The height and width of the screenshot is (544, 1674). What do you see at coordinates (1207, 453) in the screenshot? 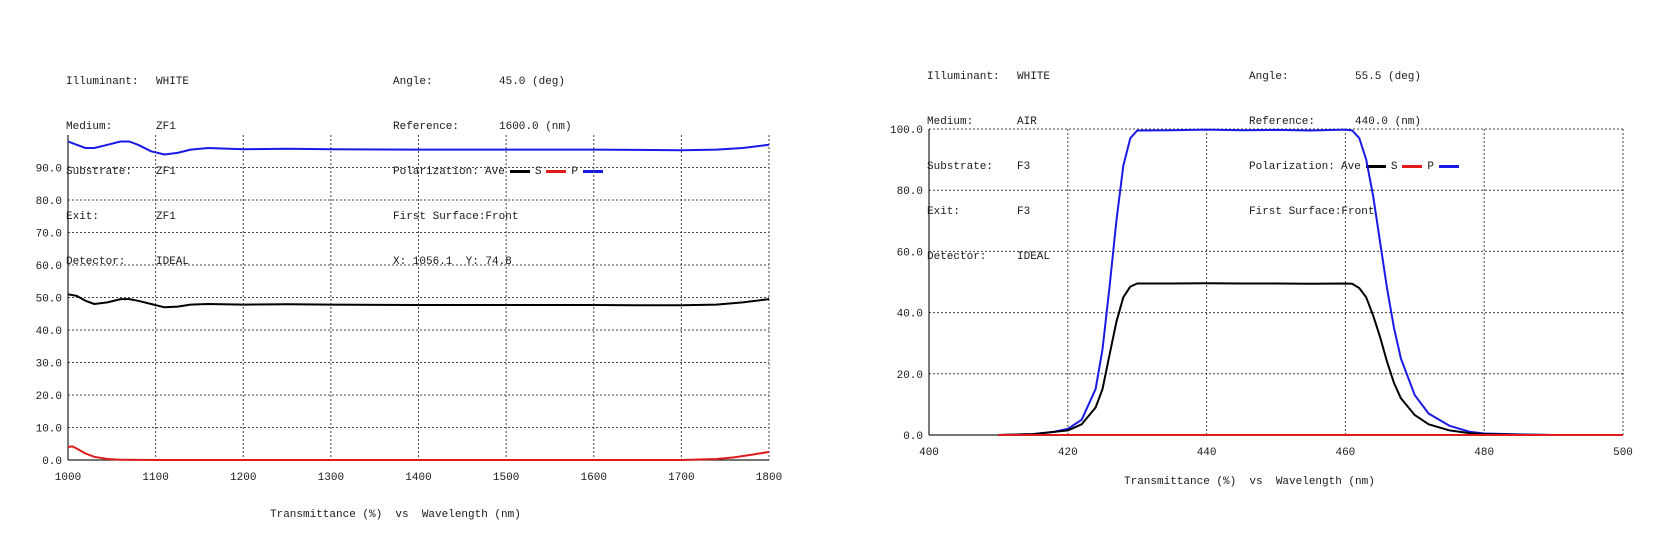
I see `x-tick-label: 440` at bounding box center [1207, 453].